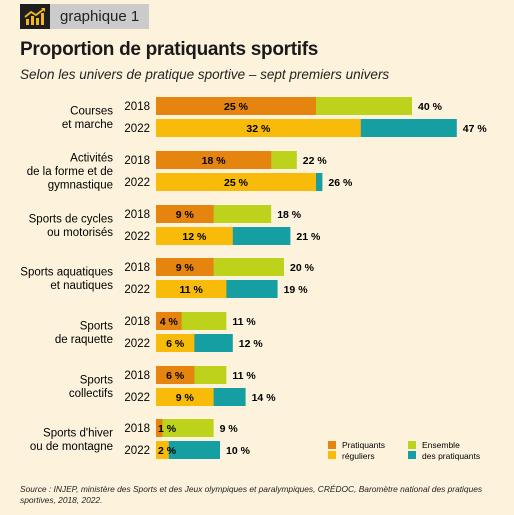 The width and height of the screenshot is (514, 515). What do you see at coordinates (70, 172) in the screenshot?
I see `category-label: de la forme et de` at bounding box center [70, 172].